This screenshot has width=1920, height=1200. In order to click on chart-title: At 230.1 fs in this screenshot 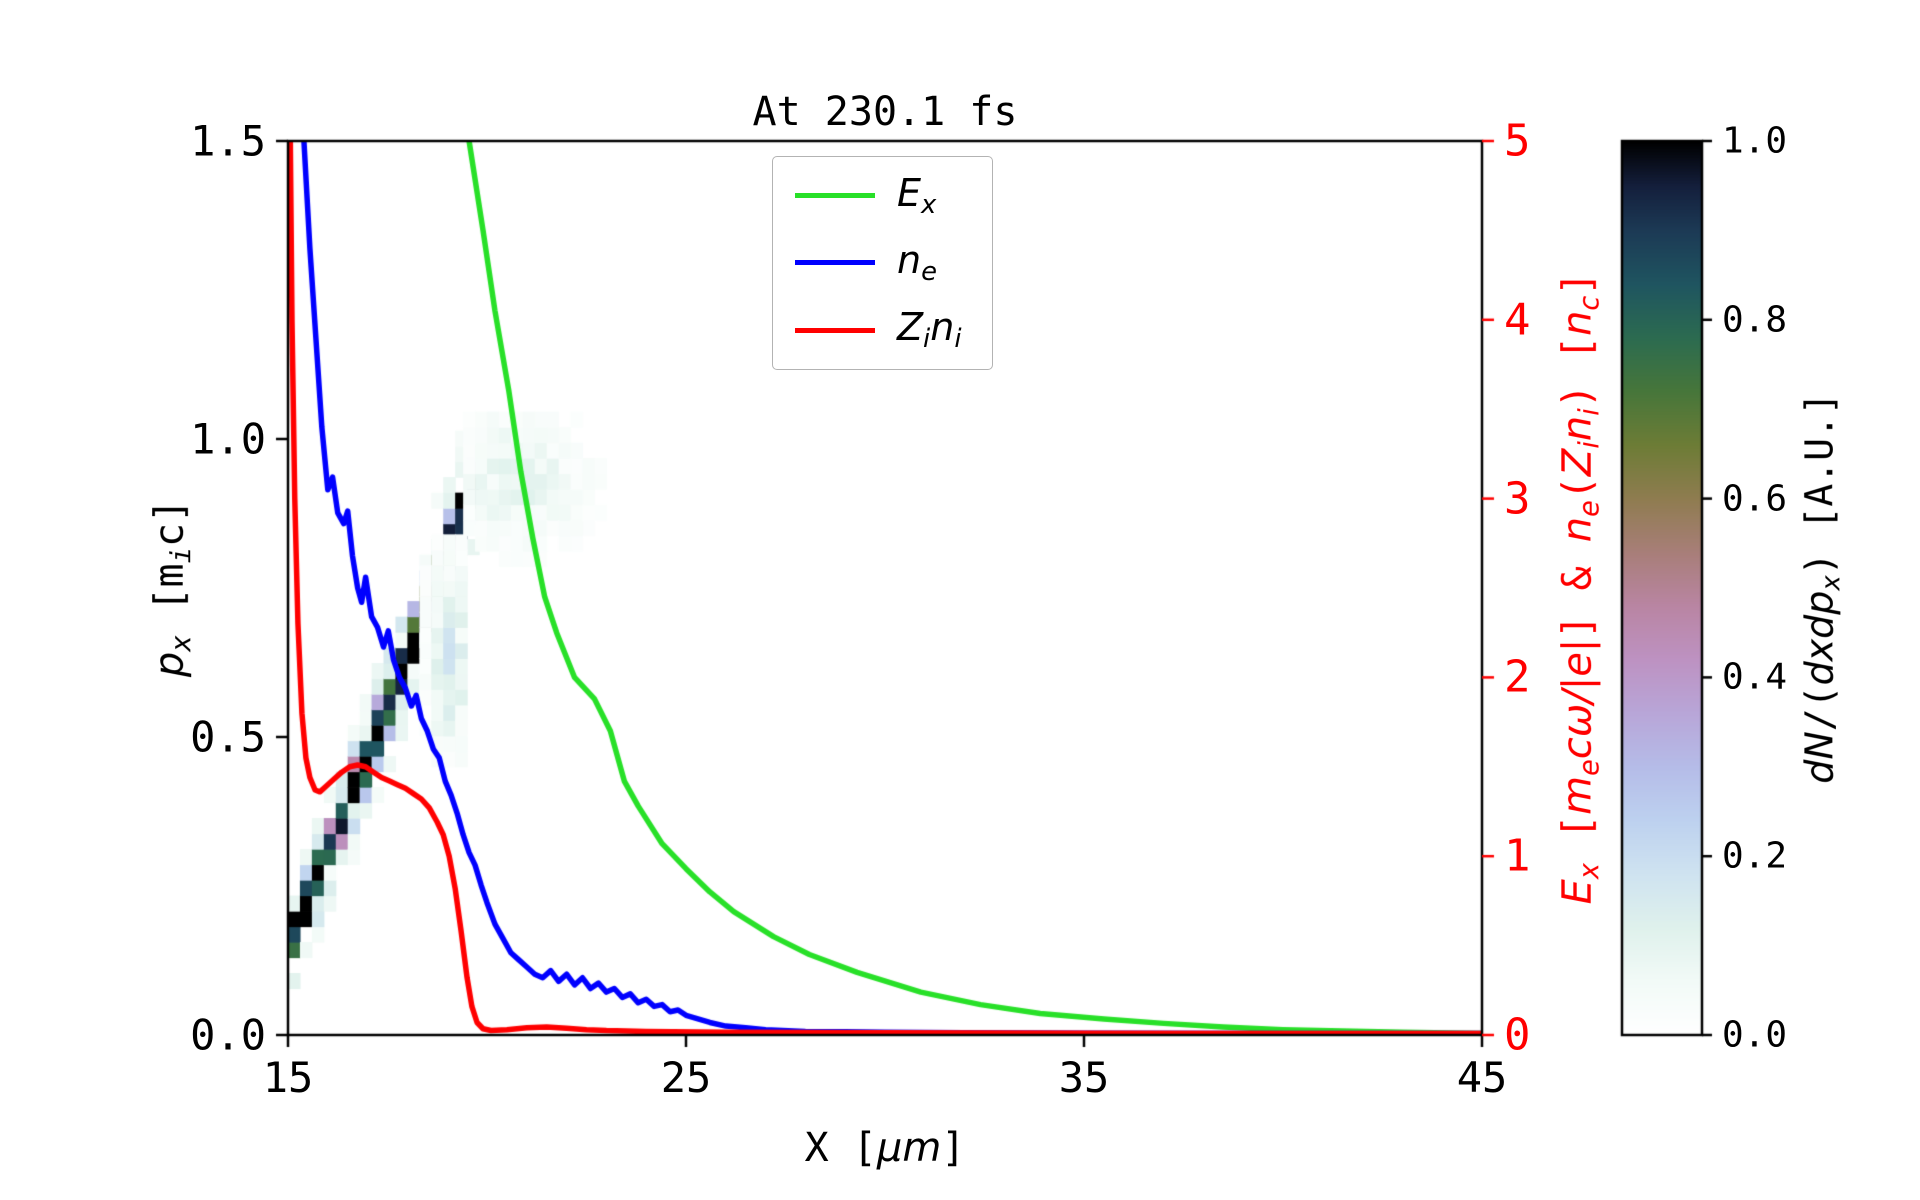, I will do `click(885, 112)`.